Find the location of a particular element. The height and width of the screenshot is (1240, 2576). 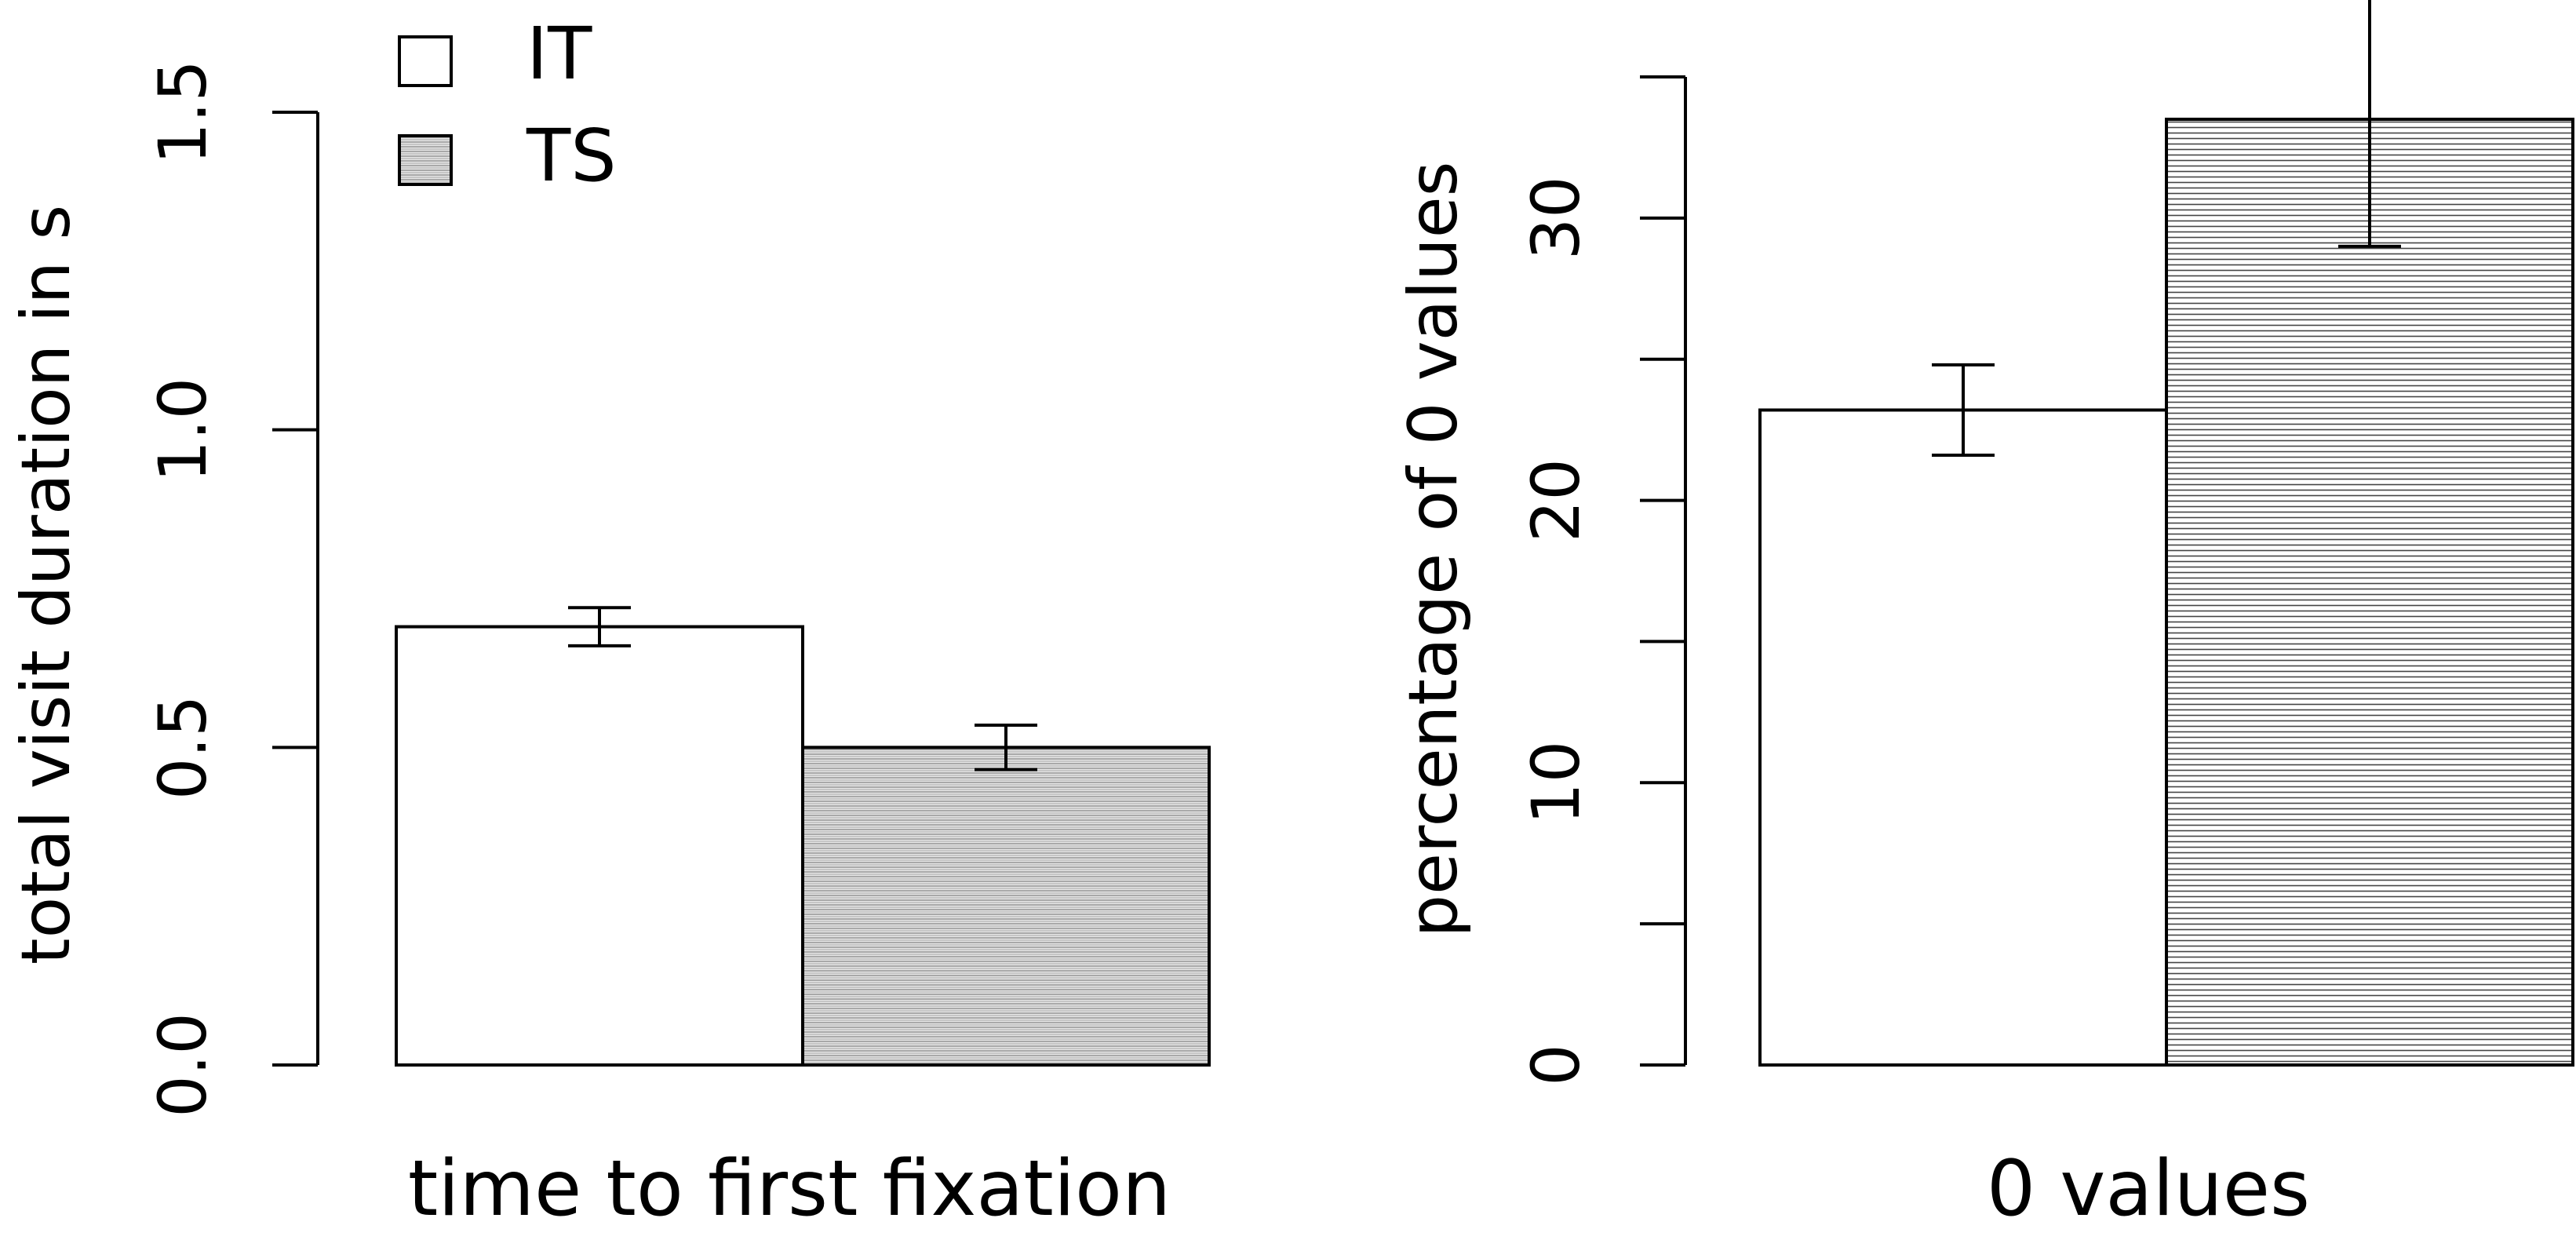

chart1-y-tick-label: 1.0 is located at coordinates (182, 430).